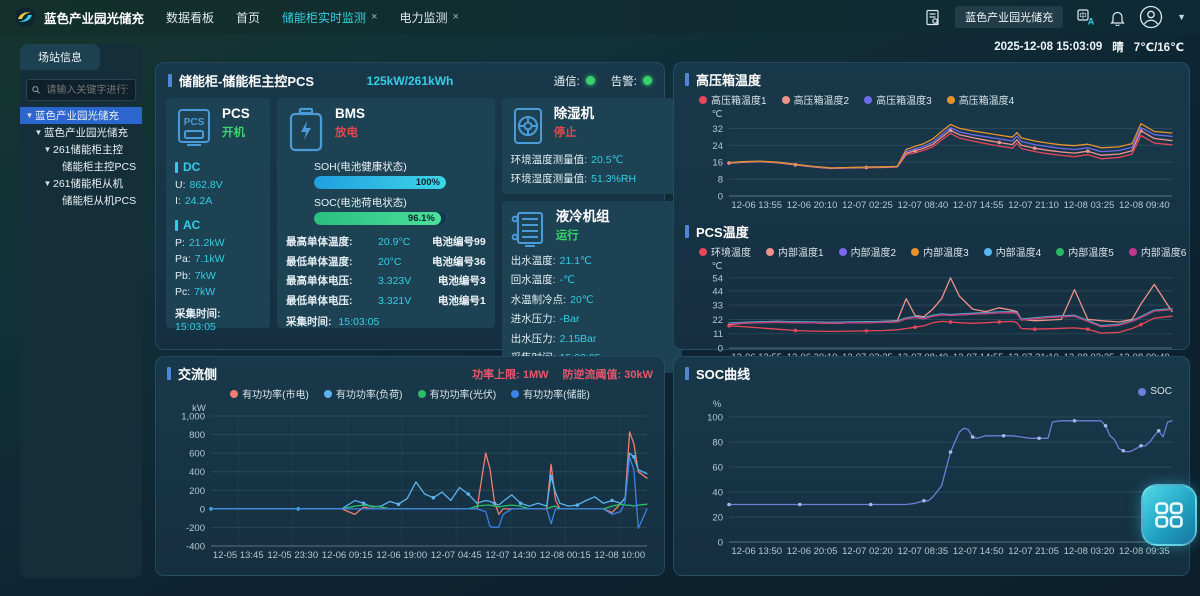 This screenshot has width=1200, height=596. I want to click on legend-item: 内部温度3, so click(940, 251).